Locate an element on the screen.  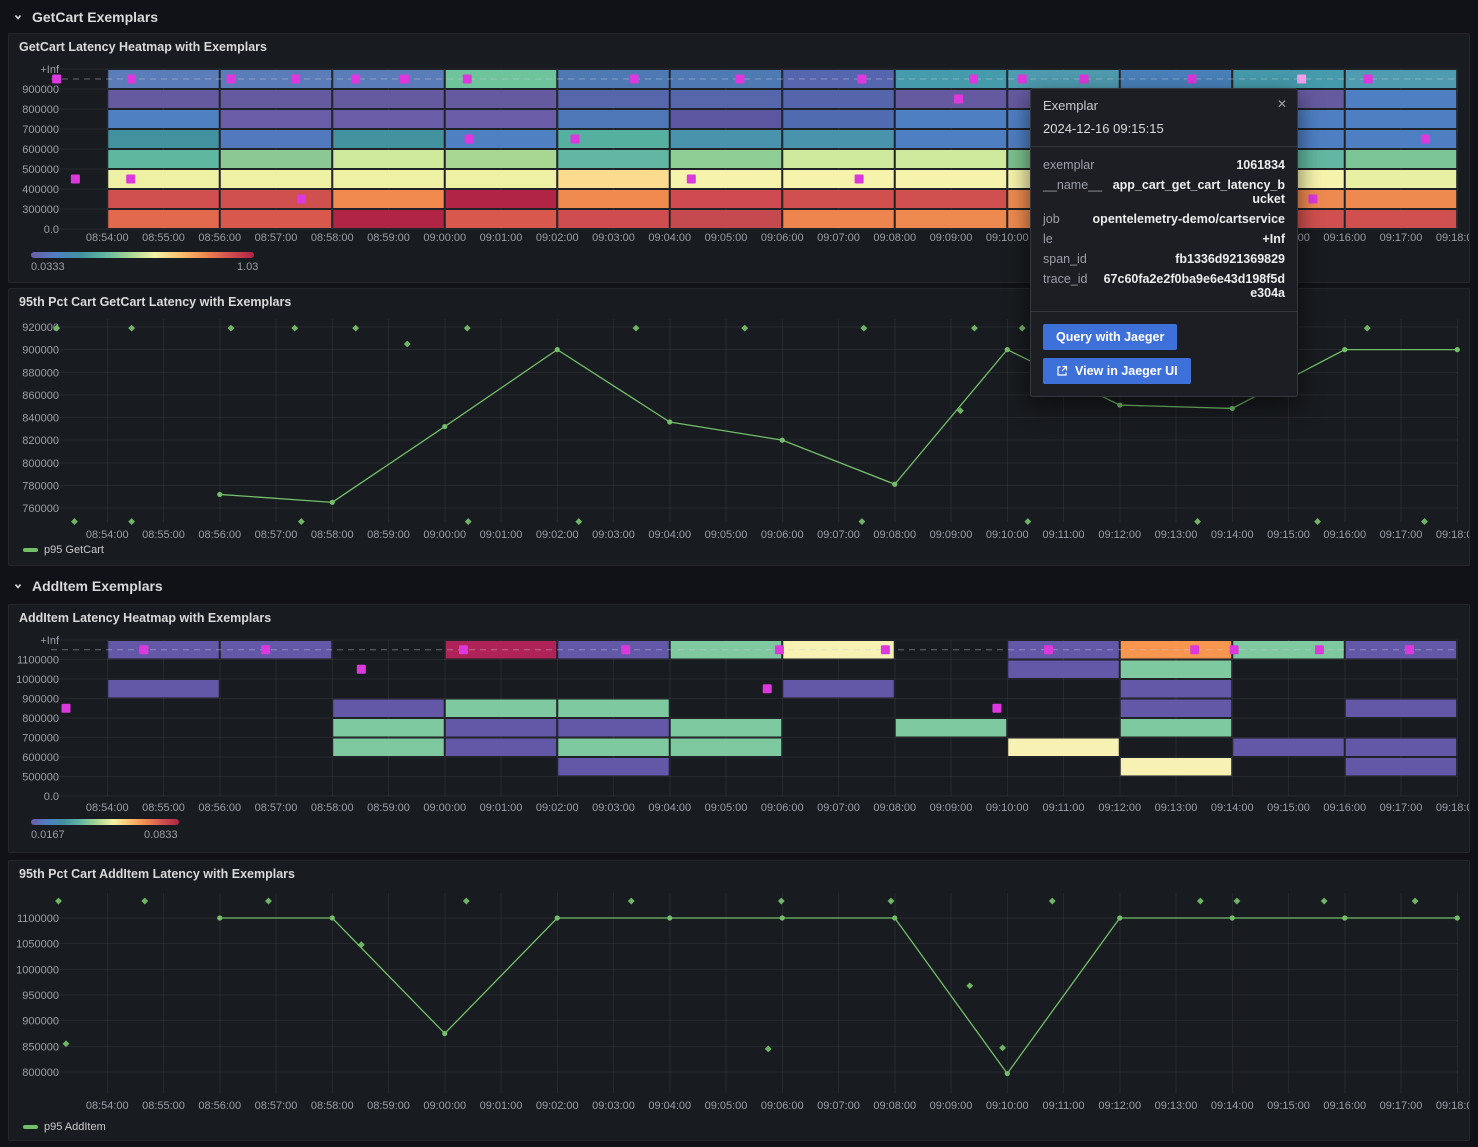
section-header-additem: AddItem Exemplars is located at coordinates (739, 586).